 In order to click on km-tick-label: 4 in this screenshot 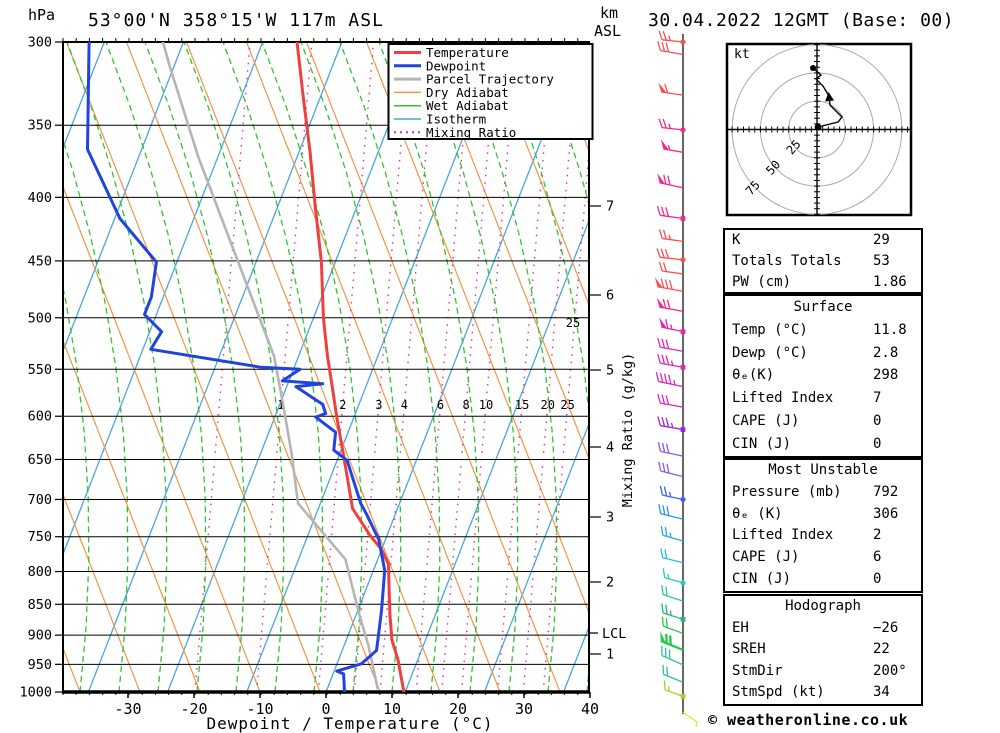, I will do `click(610, 448)`.